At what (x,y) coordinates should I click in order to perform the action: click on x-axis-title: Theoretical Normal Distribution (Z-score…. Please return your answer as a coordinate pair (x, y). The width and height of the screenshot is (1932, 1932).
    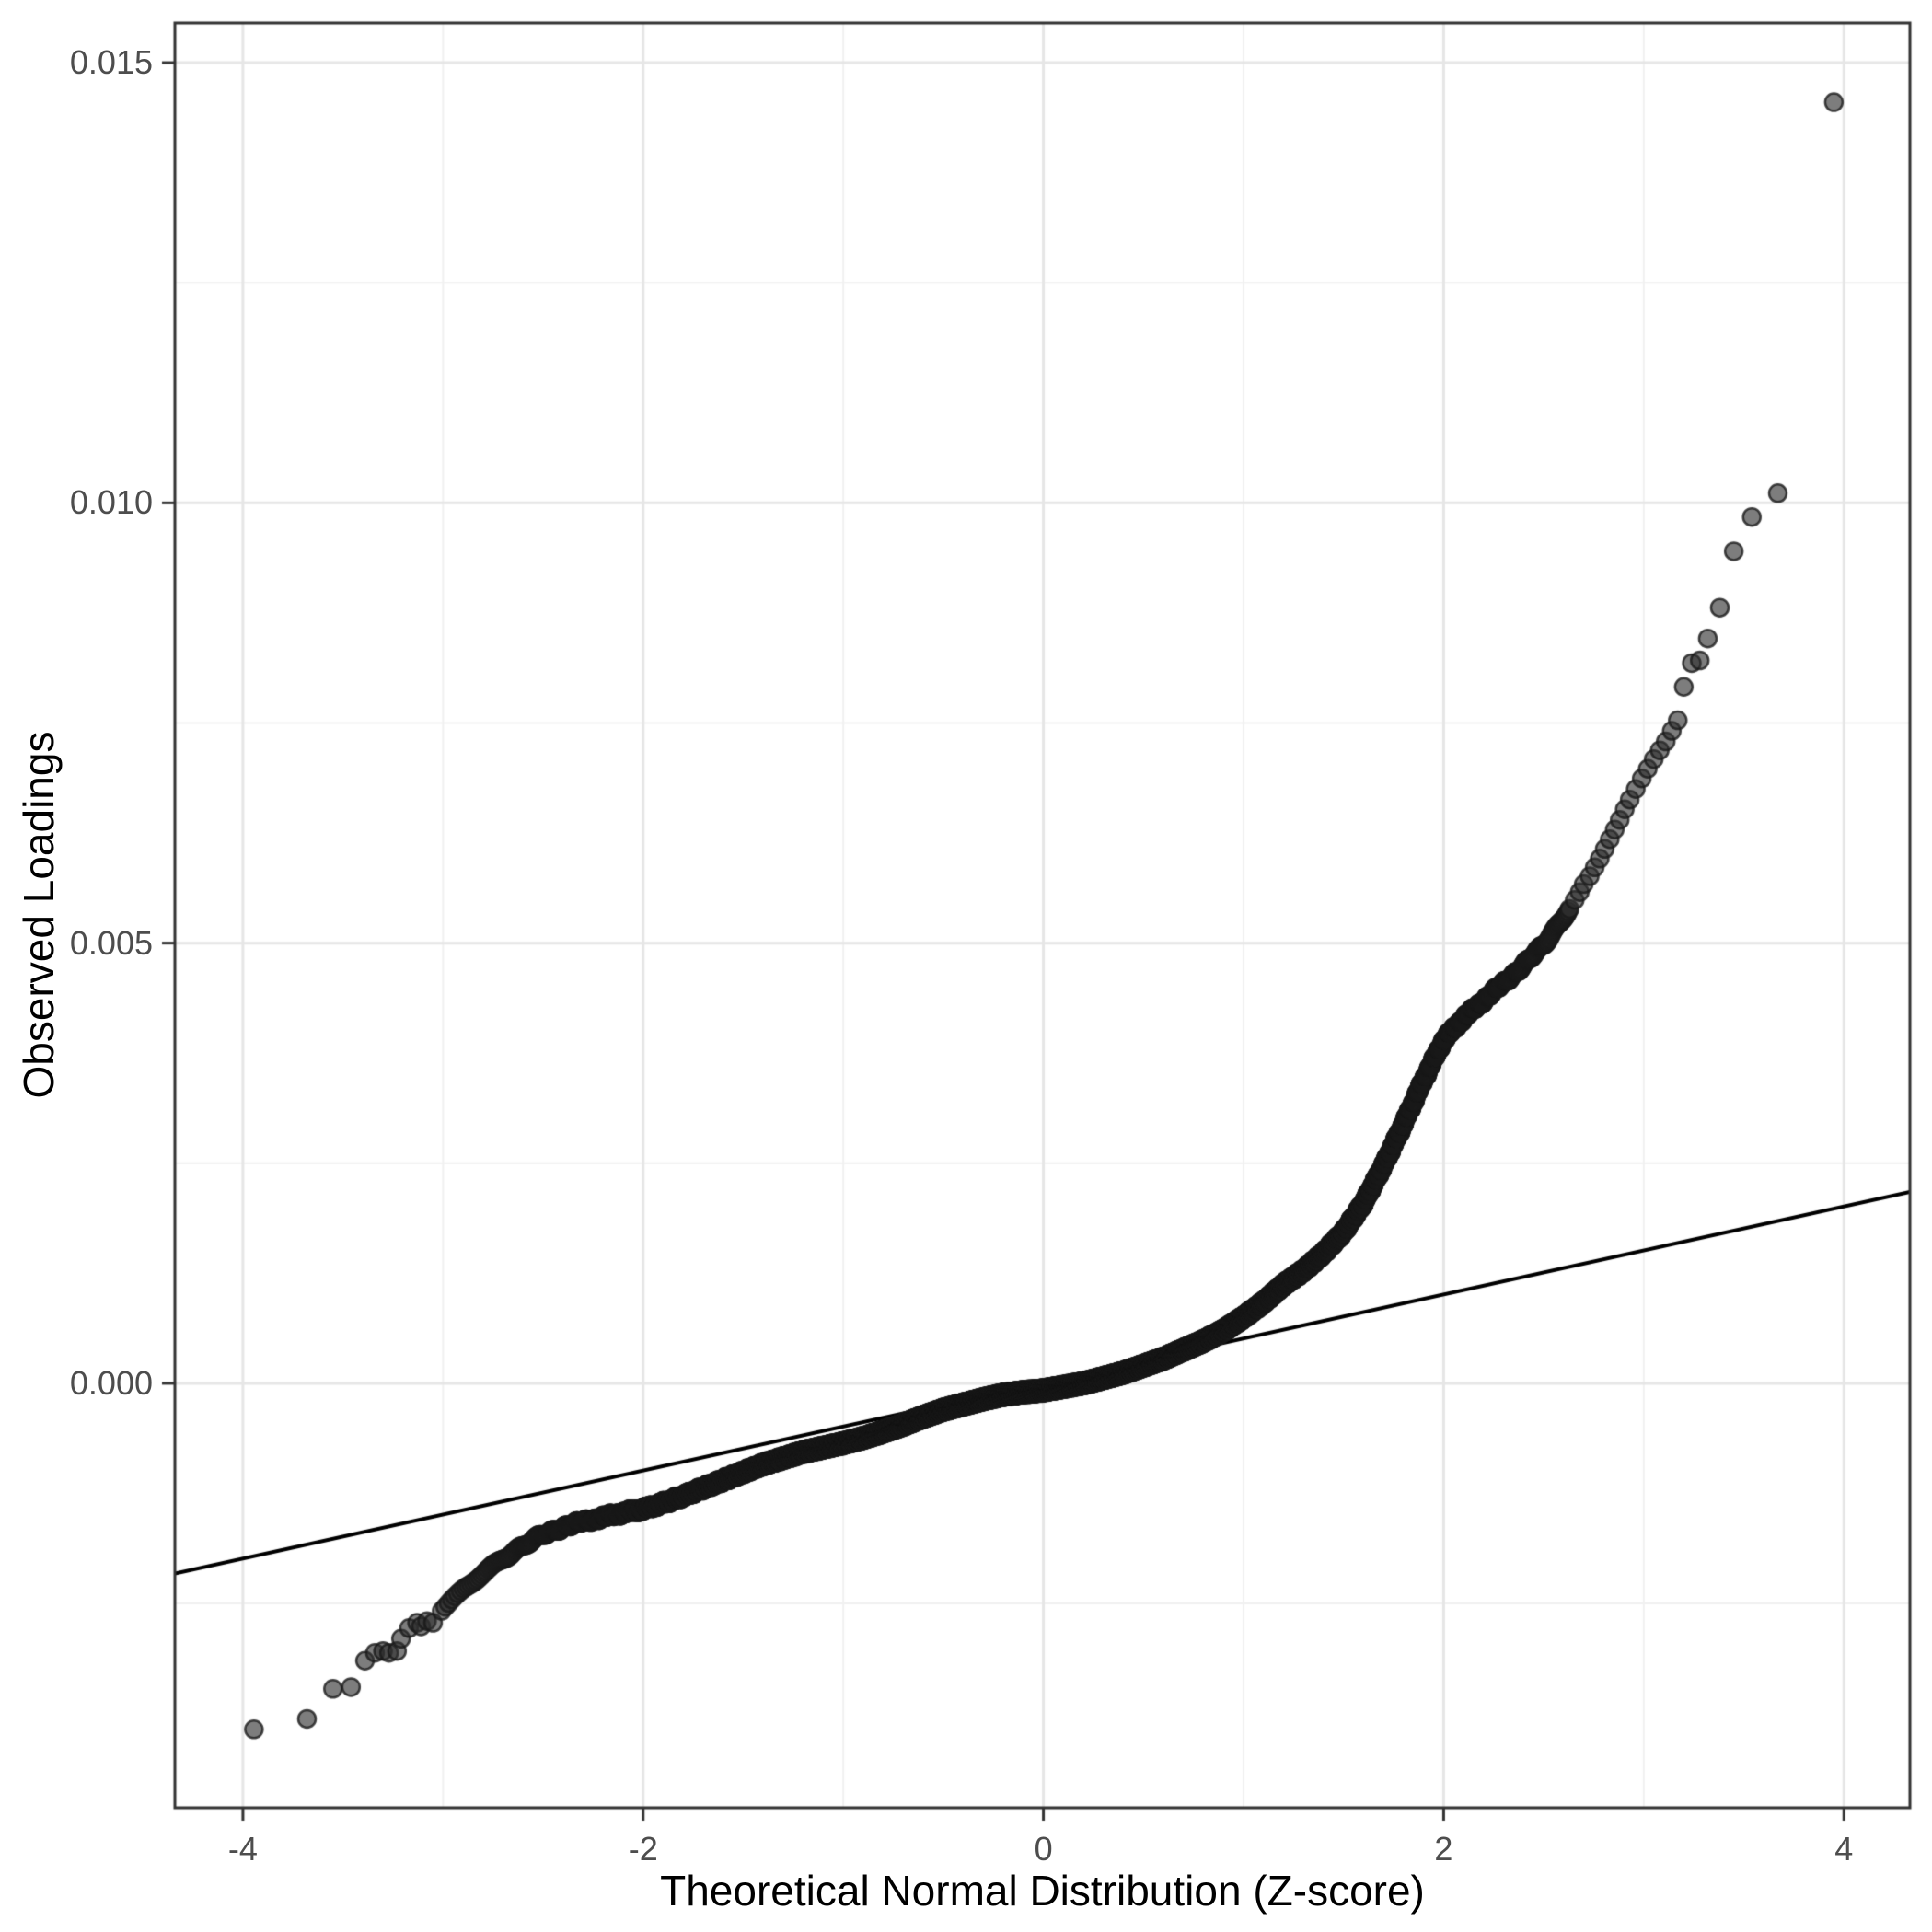
    Looking at the image, I should click on (1042, 1891).